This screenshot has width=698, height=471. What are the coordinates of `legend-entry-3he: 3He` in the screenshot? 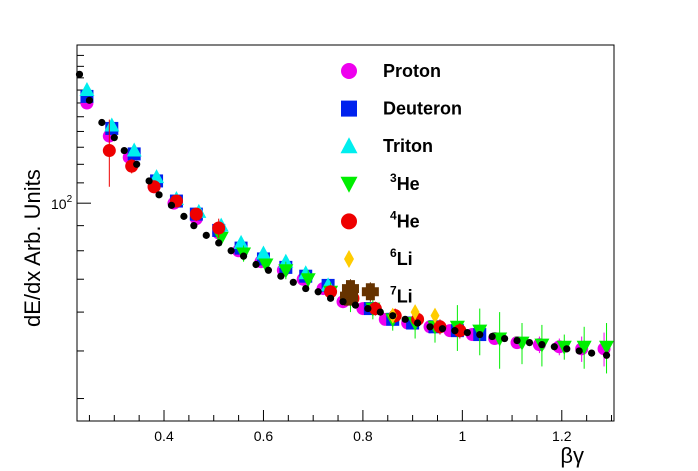 It's located at (380, 182).